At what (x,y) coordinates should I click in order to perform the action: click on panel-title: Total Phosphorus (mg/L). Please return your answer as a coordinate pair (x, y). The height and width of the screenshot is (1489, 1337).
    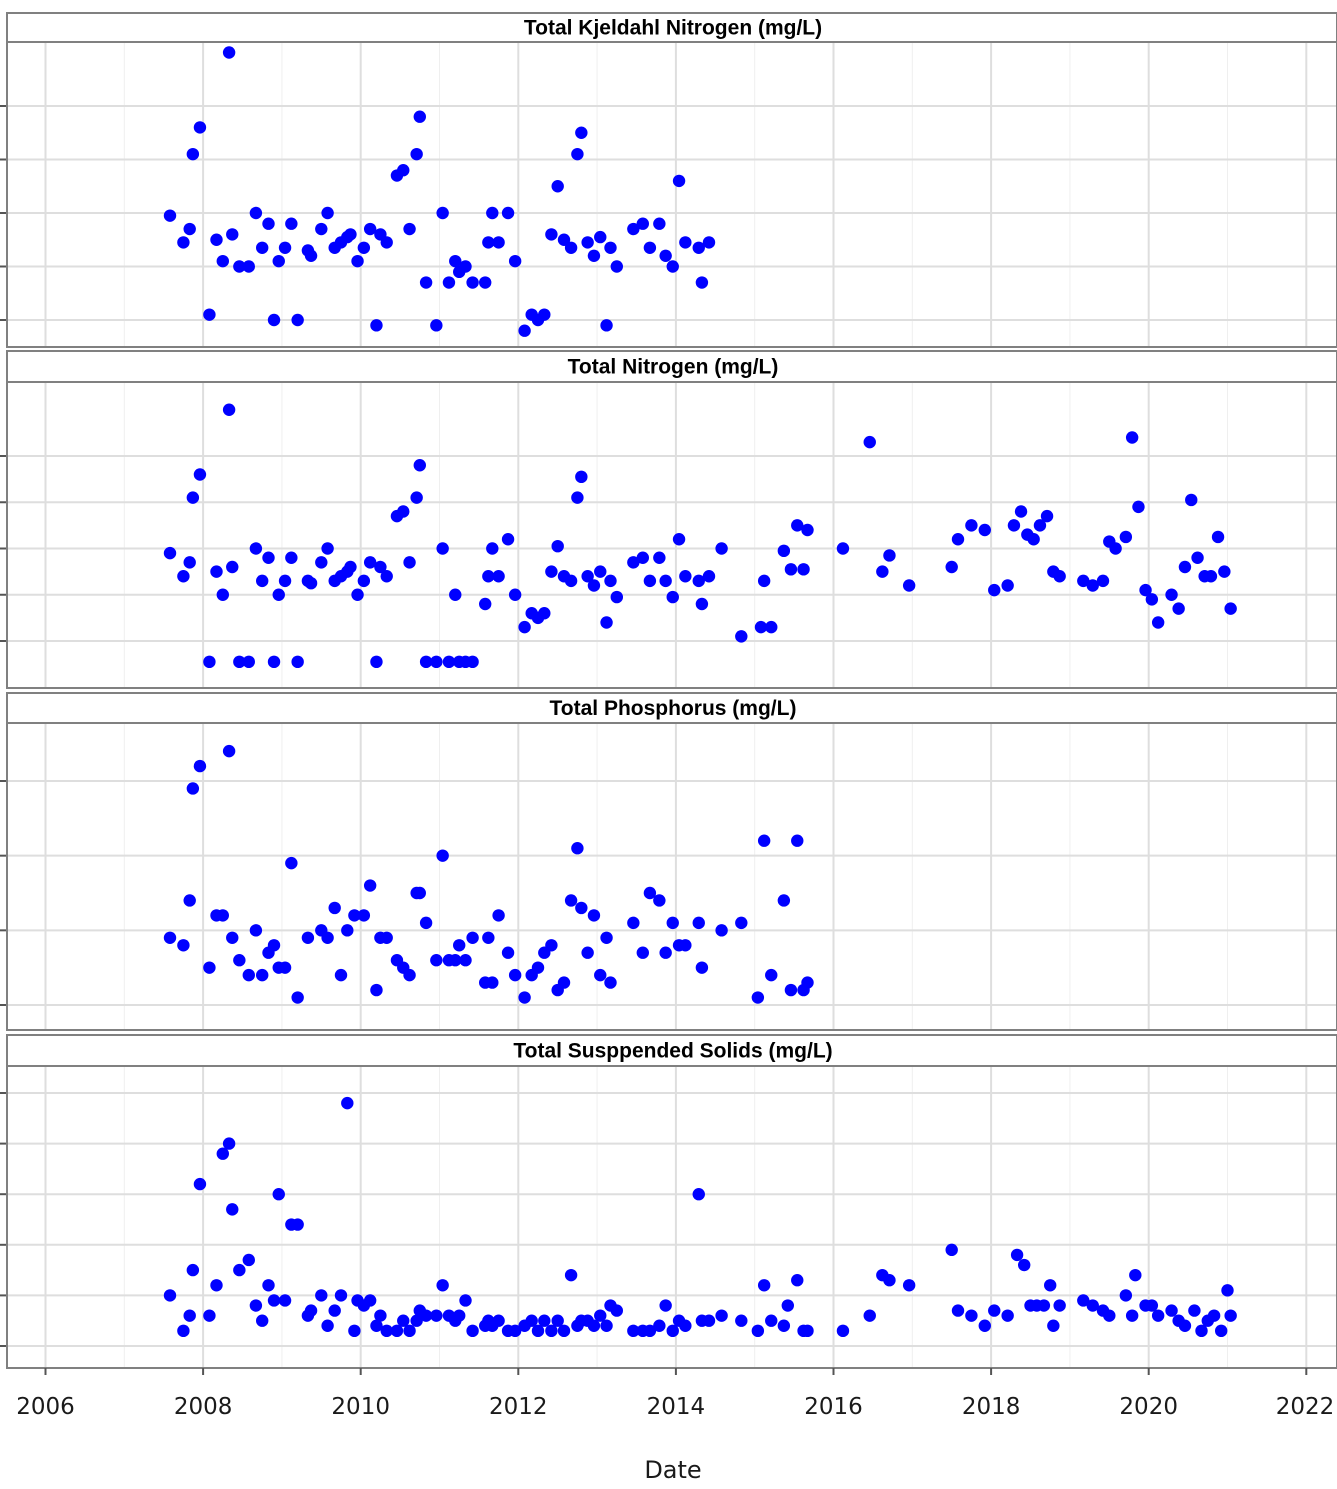
    Looking at the image, I should click on (673, 708).